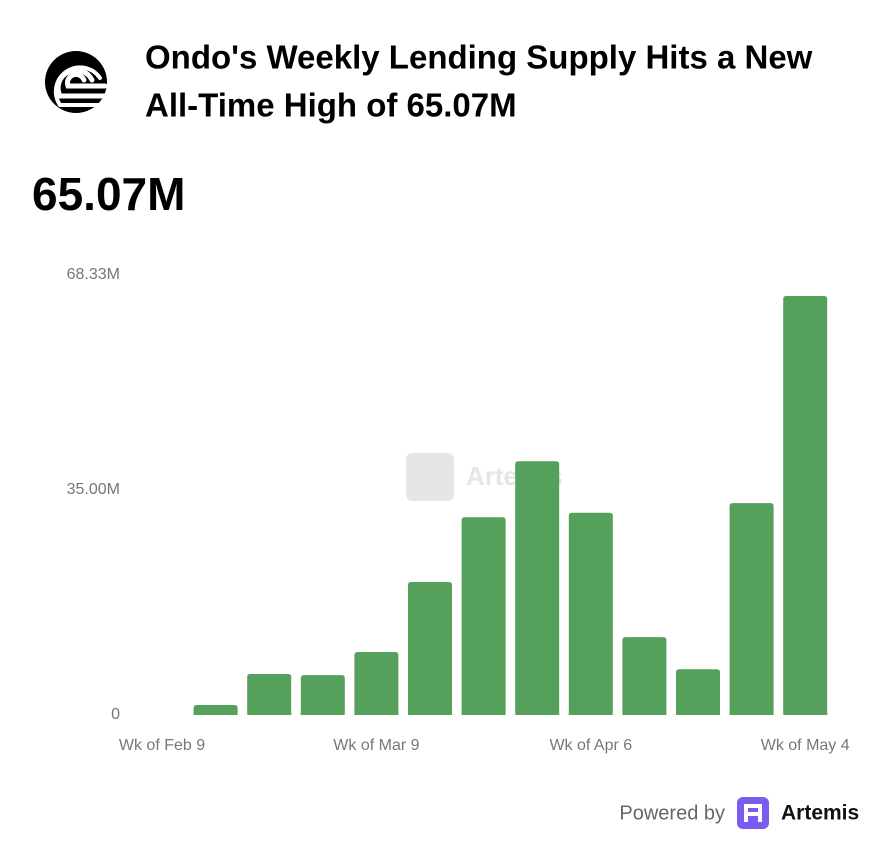 The image size is (892, 867). What do you see at coordinates (672, 813) in the screenshot?
I see `powered-by: Powered by` at bounding box center [672, 813].